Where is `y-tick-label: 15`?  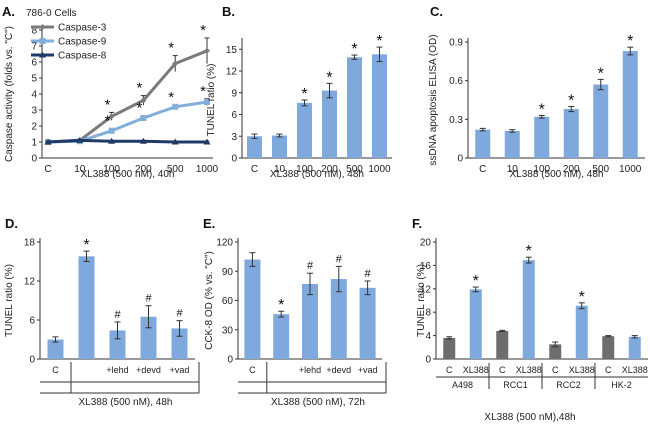
y-tick-label: 15 is located at coordinates (232, 50).